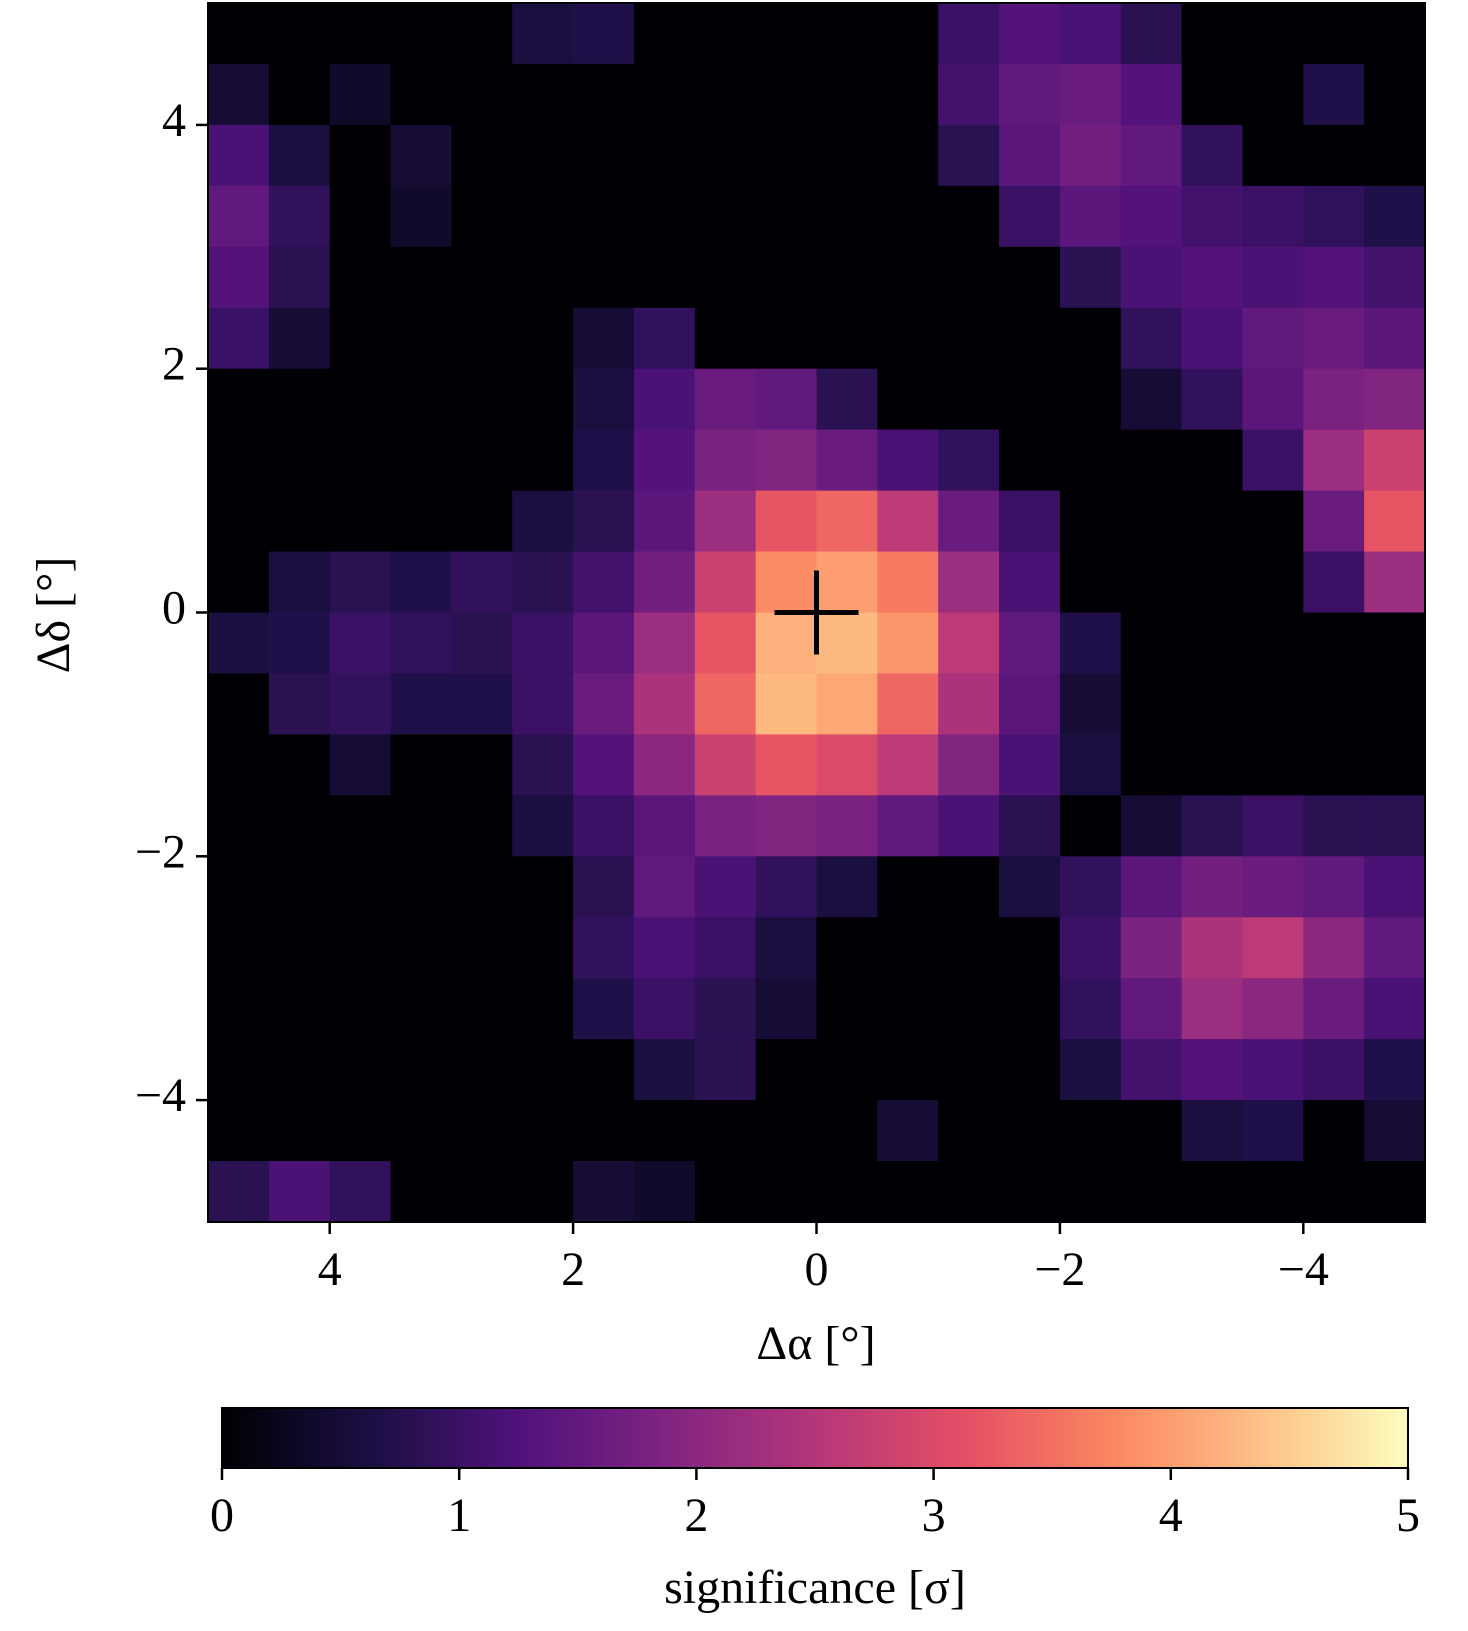 The image size is (1468, 1631). What do you see at coordinates (53, 615) in the screenshot?
I see `y-axis-label: Δδ [°]` at bounding box center [53, 615].